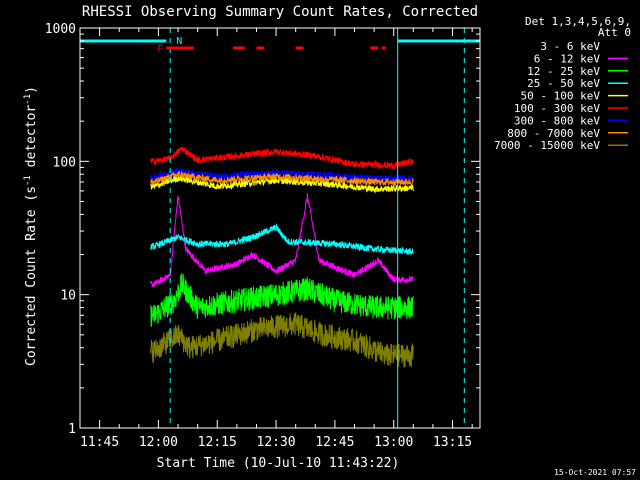 The height and width of the screenshot is (480, 640). What do you see at coordinates (452, 442) in the screenshot?
I see `x-tick-label-7: 13:15` at bounding box center [452, 442].